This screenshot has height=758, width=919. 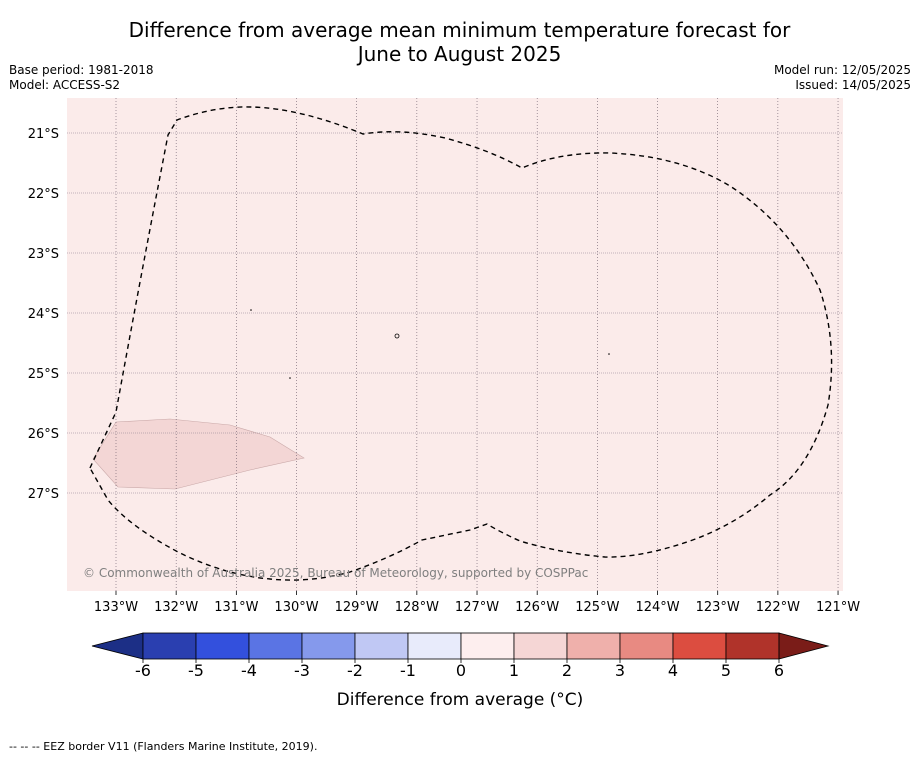 I want to click on colorbar, so click(x=460, y=646).